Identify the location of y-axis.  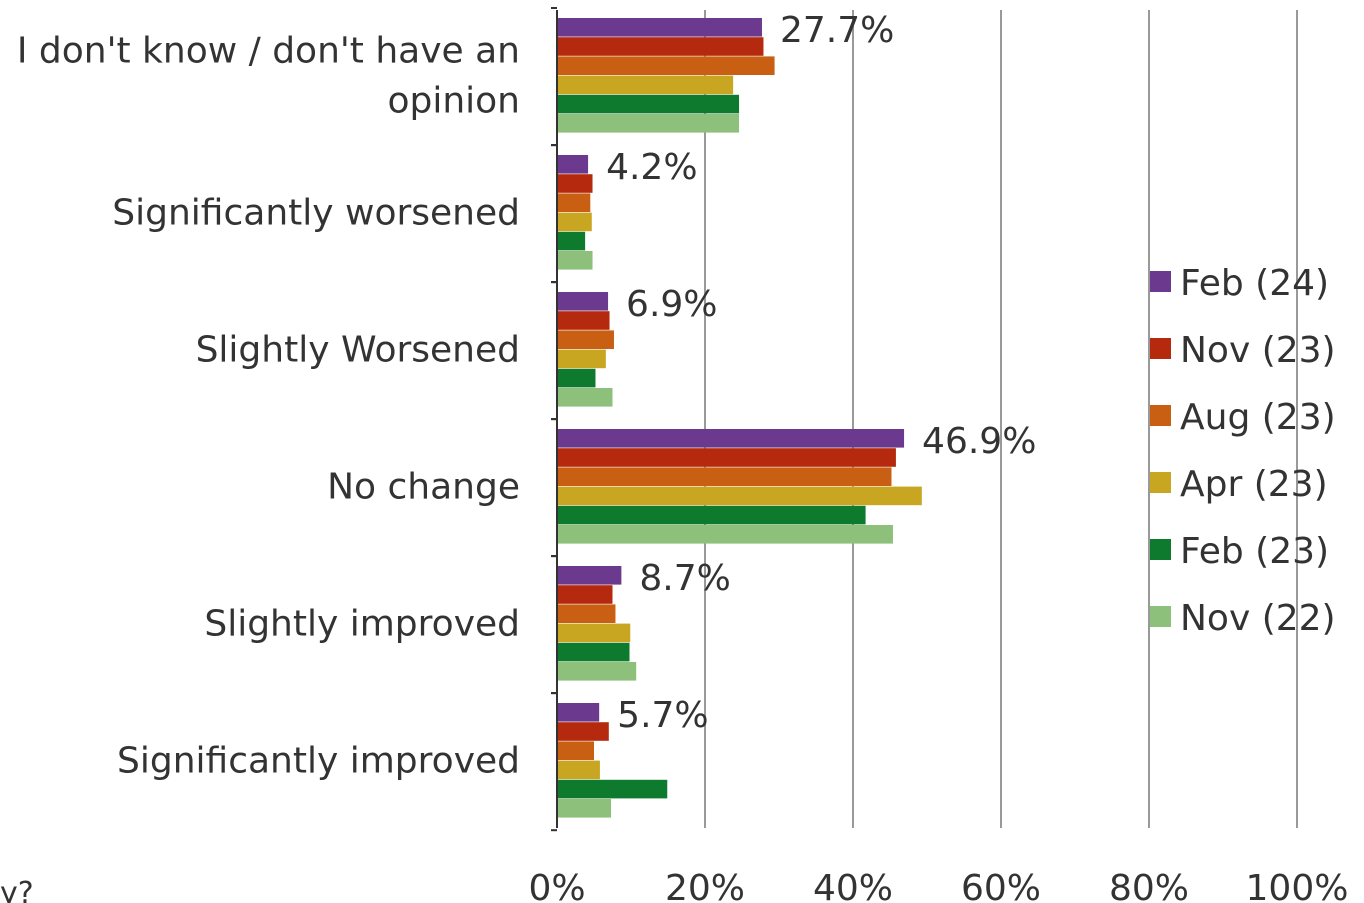
(554, 419).